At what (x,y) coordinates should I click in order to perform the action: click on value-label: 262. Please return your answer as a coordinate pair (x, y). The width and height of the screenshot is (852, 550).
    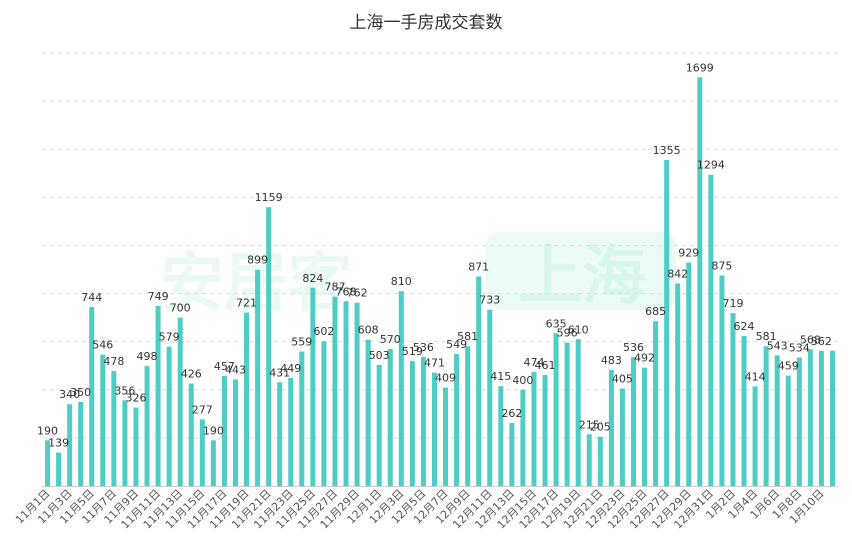
    Looking at the image, I should click on (511, 413).